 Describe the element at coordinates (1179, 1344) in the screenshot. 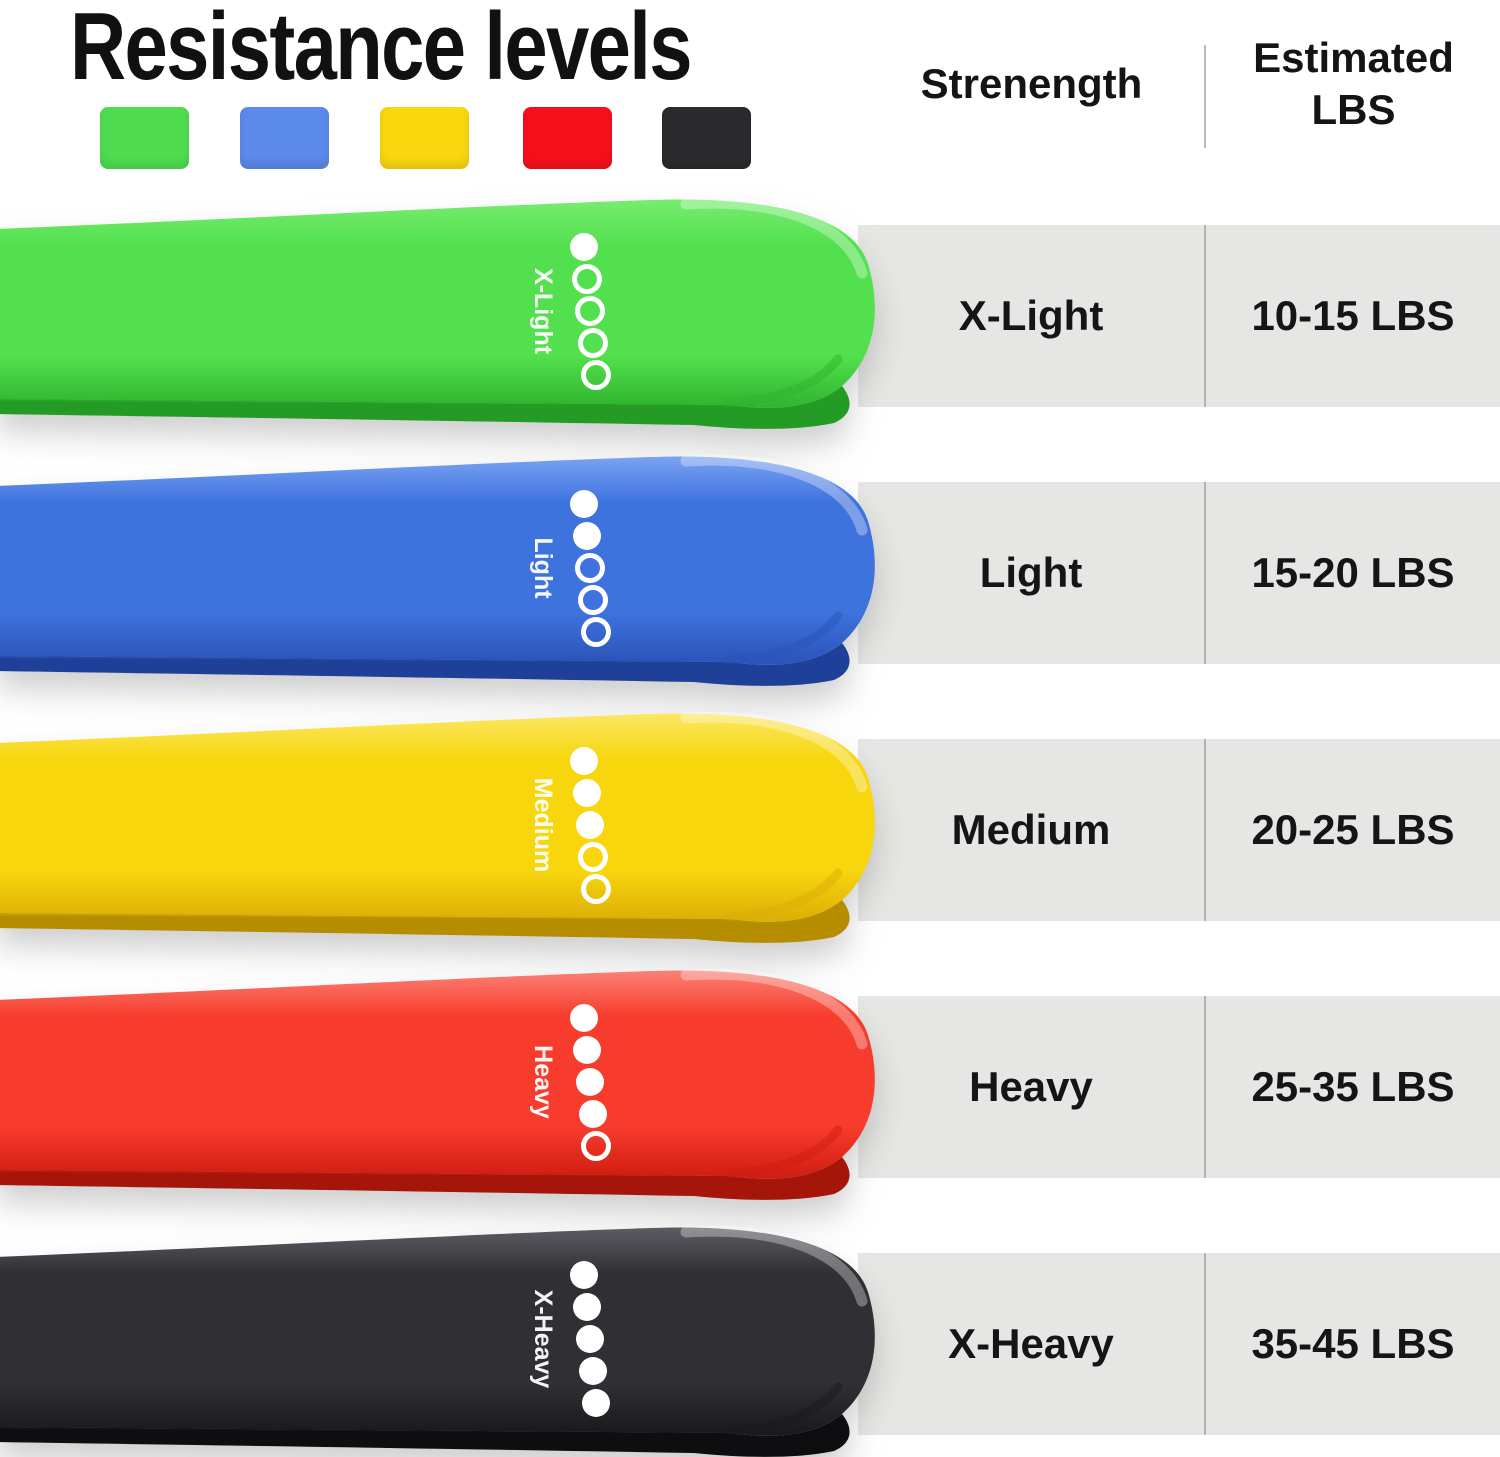

I see `table-row-x-heavy: X-Heavy 35-45 LBS` at that location.